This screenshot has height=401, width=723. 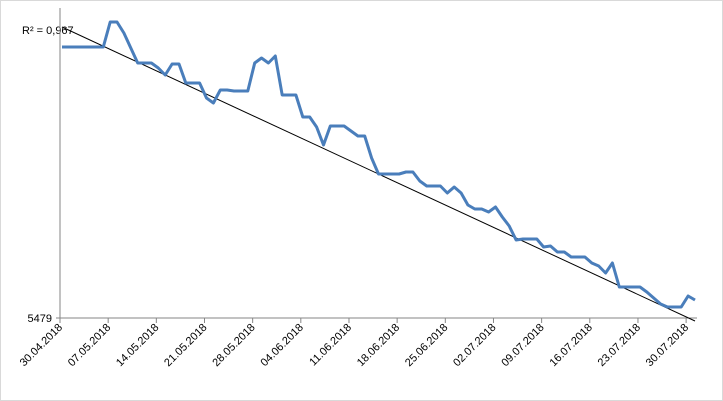 What do you see at coordinates (40, 319) in the screenshot?
I see `y-tick-label: 5479` at bounding box center [40, 319].